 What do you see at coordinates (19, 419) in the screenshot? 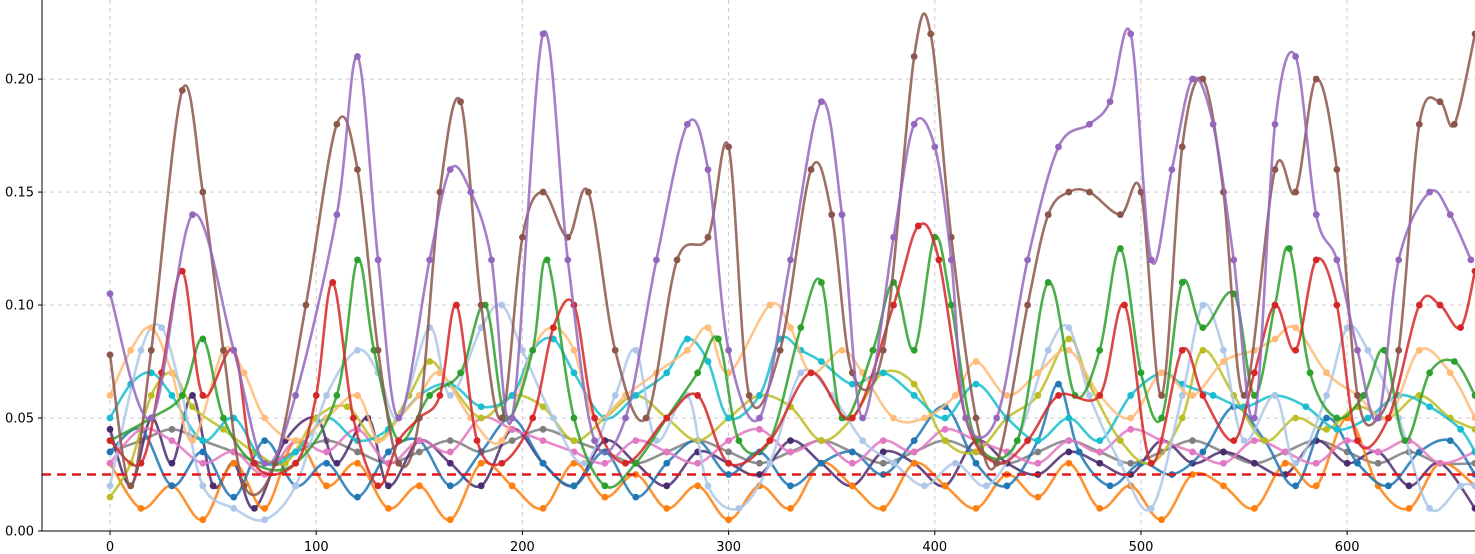
I see `y-tick-label: 0.05` at bounding box center [19, 419].